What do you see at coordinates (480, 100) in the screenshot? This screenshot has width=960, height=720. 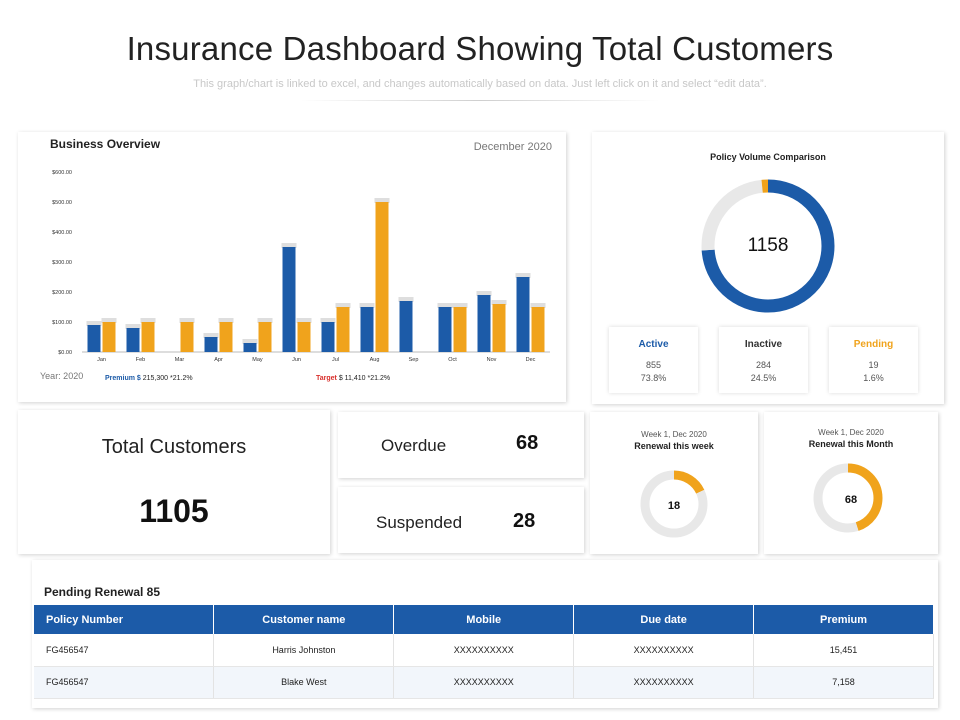 I see `title-divider` at bounding box center [480, 100].